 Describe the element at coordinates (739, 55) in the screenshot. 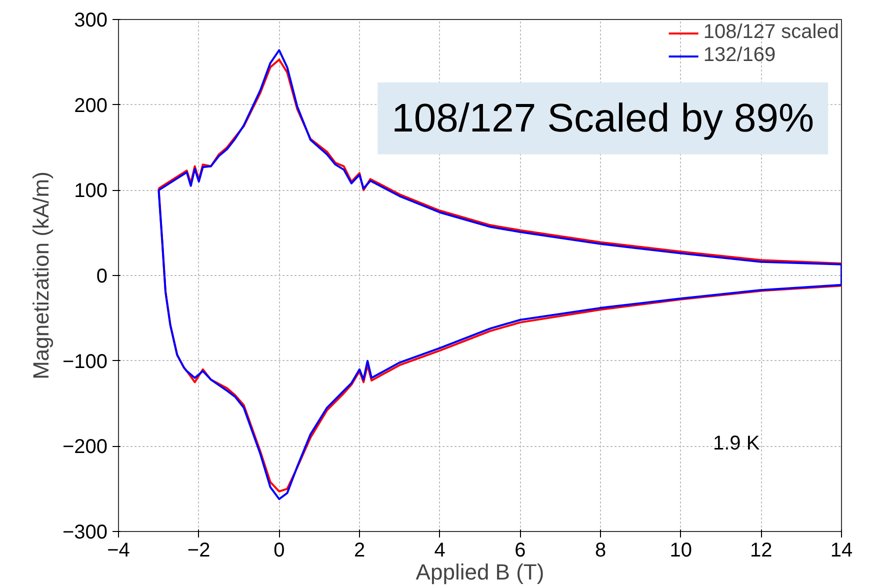

I see `legend-label: 132/169` at that location.